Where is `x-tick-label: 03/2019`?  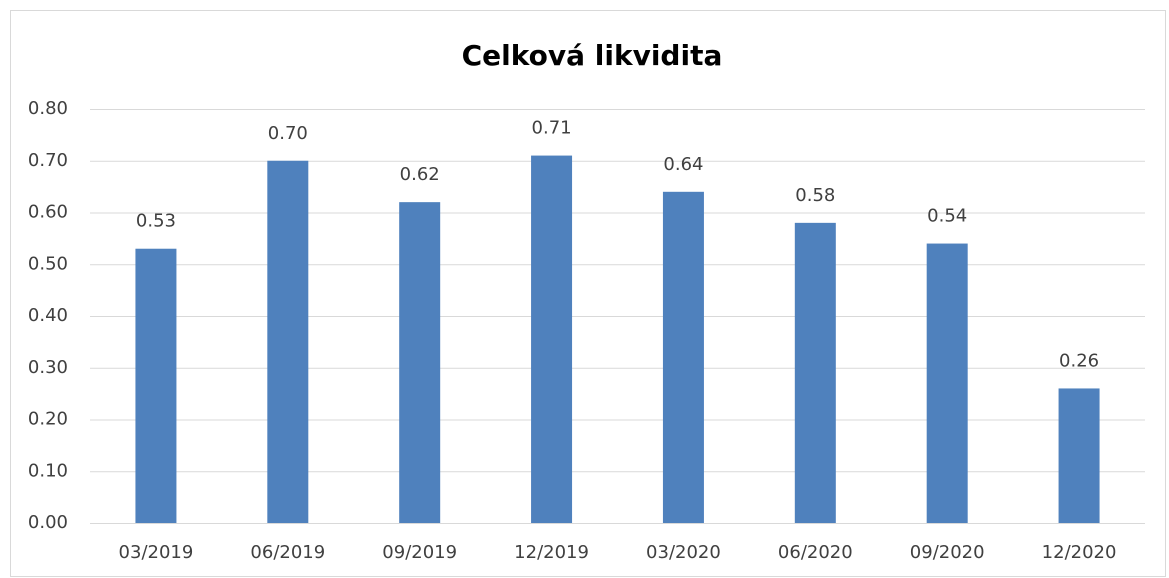
x-tick-label: 03/2019 is located at coordinates (156, 552).